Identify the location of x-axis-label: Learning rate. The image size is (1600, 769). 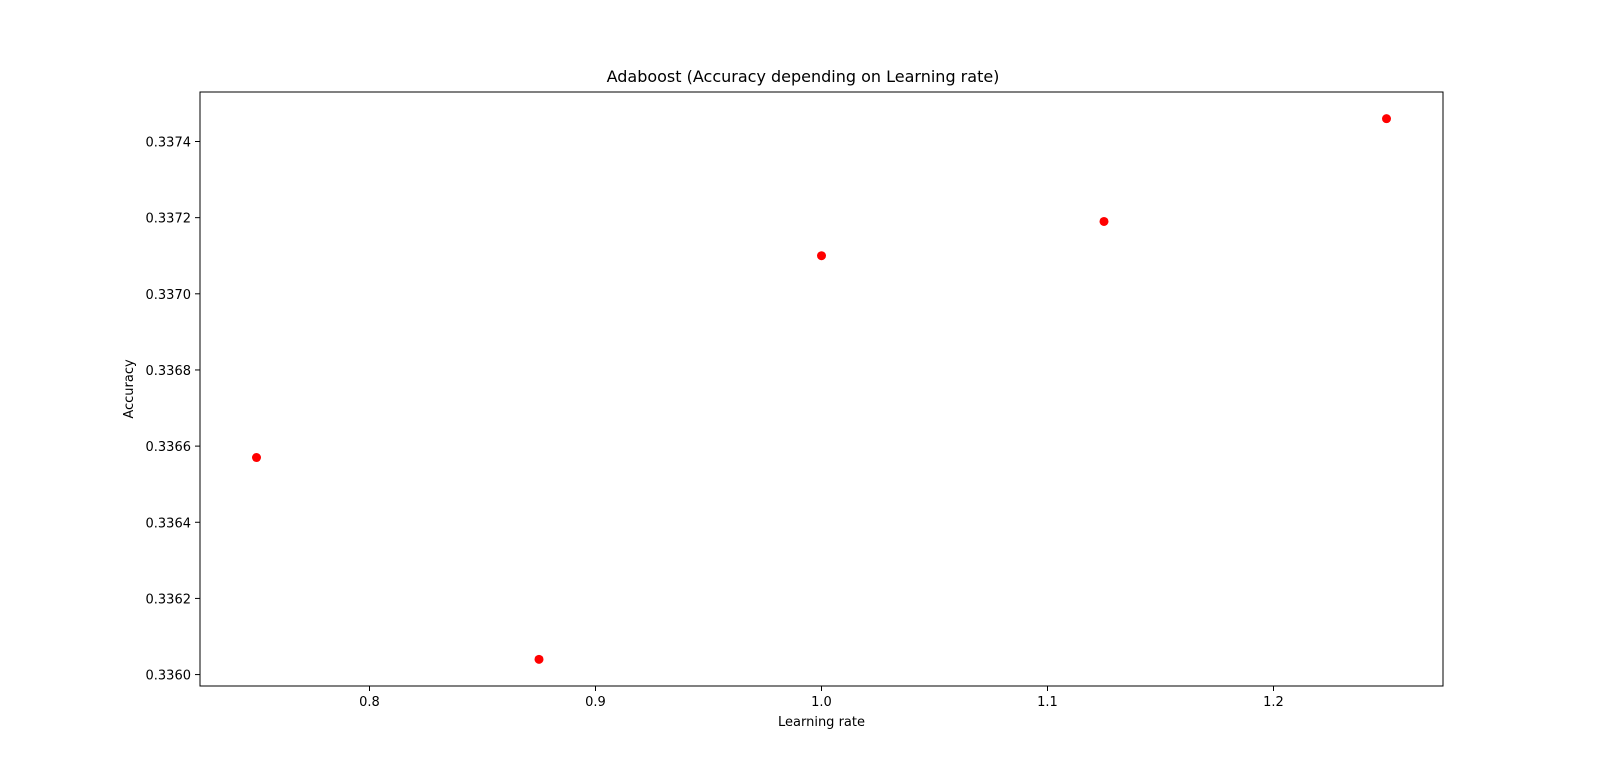
(821, 722).